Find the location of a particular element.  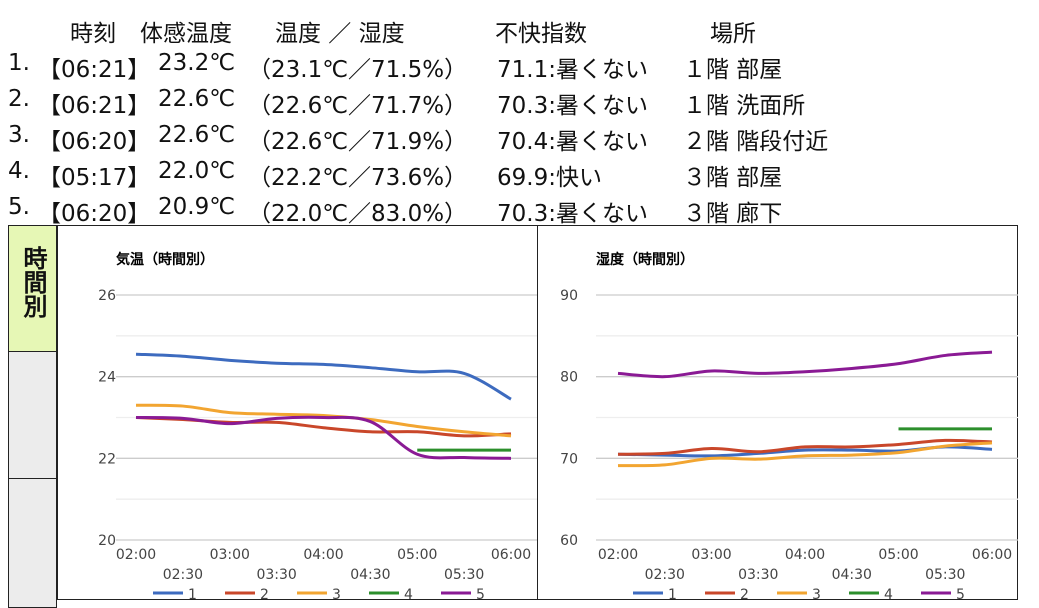

cell-num: 4. is located at coordinates (19, 171).